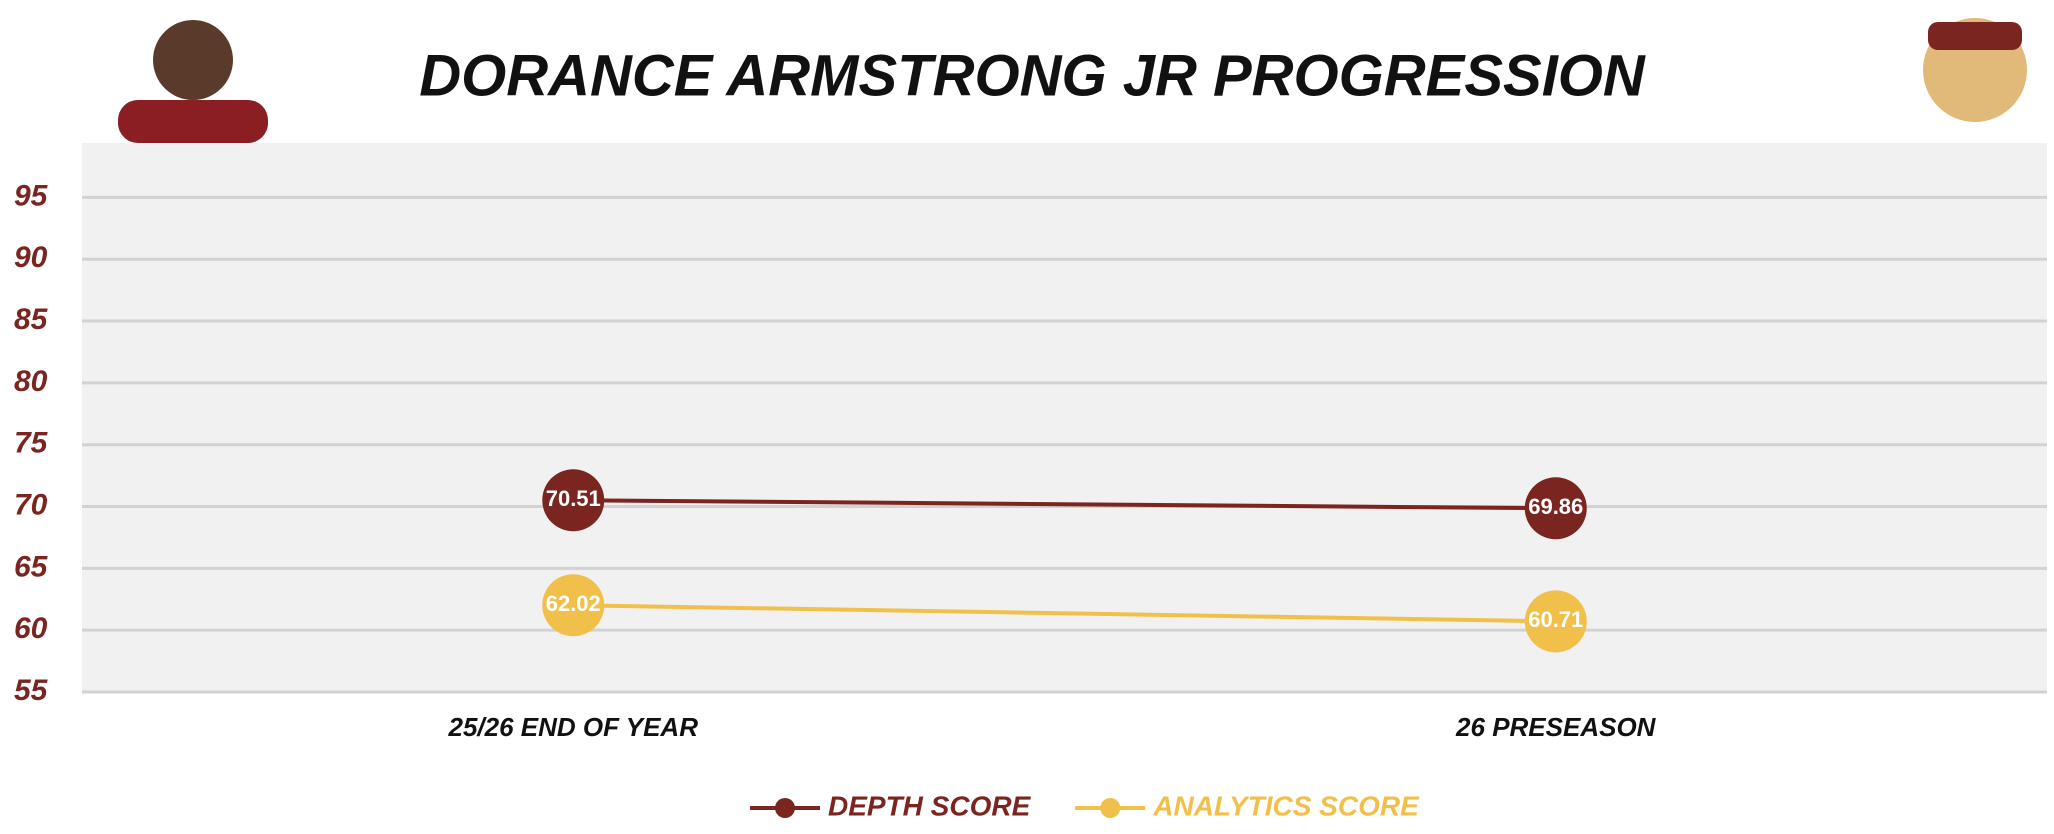 This screenshot has height=834, width=2054. Describe the element at coordinates (31, 504) in the screenshot. I see `y-tick-label: 70` at that location.